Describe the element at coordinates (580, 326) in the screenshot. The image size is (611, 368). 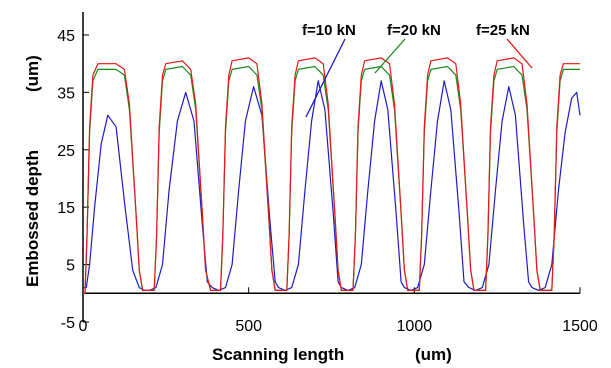
I see `x-tick-label: 1500` at that location.